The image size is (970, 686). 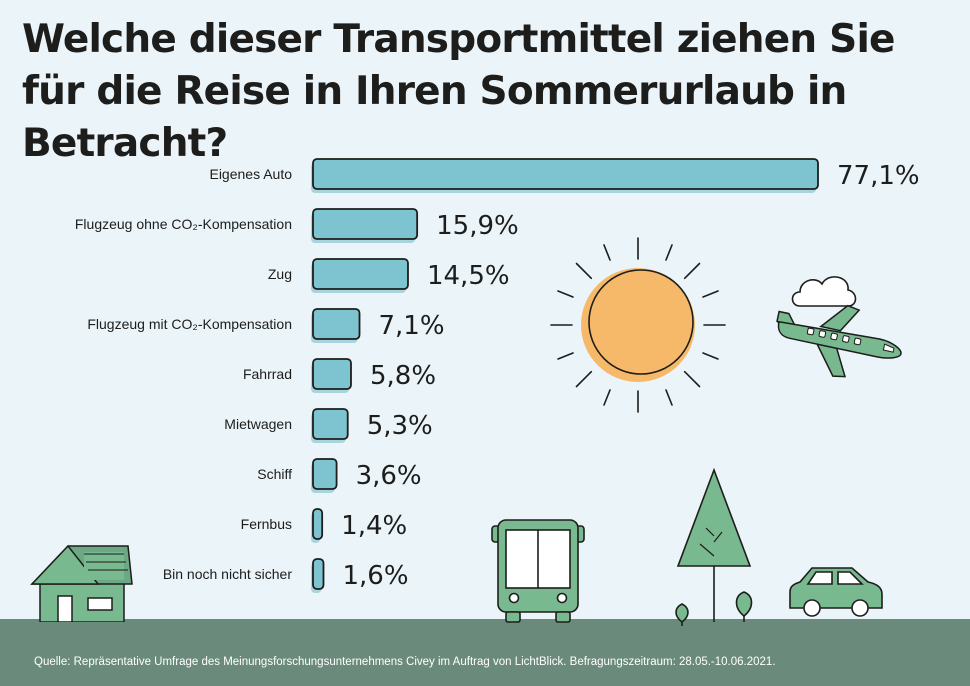 What do you see at coordinates (375, 576) in the screenshot?
I see `value-label: 1,6%` at bounding box center [375, 576].